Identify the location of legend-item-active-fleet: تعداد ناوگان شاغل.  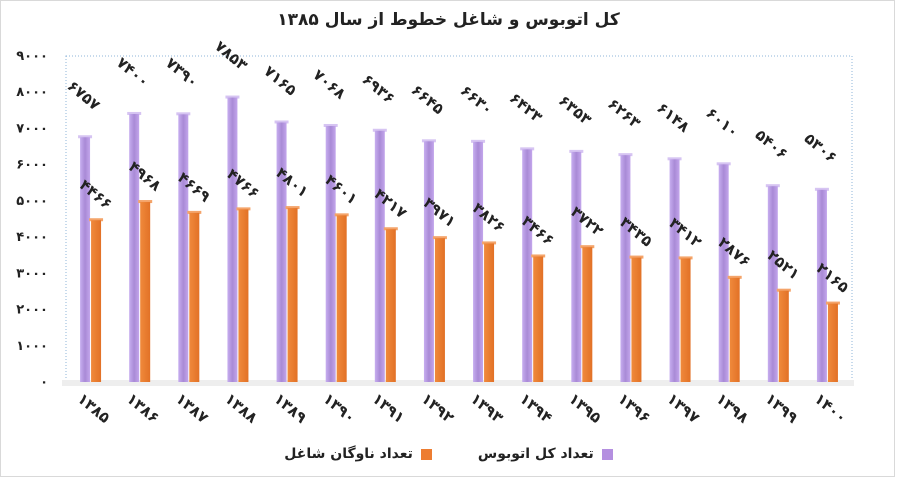
(358, 454).